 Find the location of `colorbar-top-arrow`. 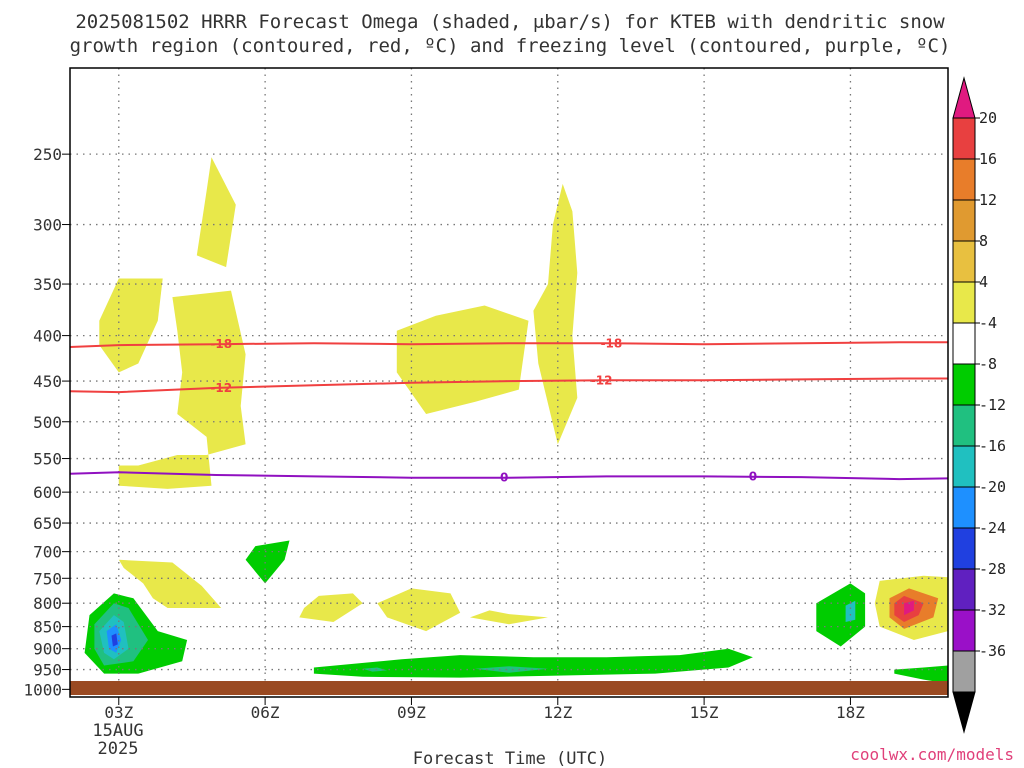

colorbar-top-arrow is located at coordinates (964, 97).